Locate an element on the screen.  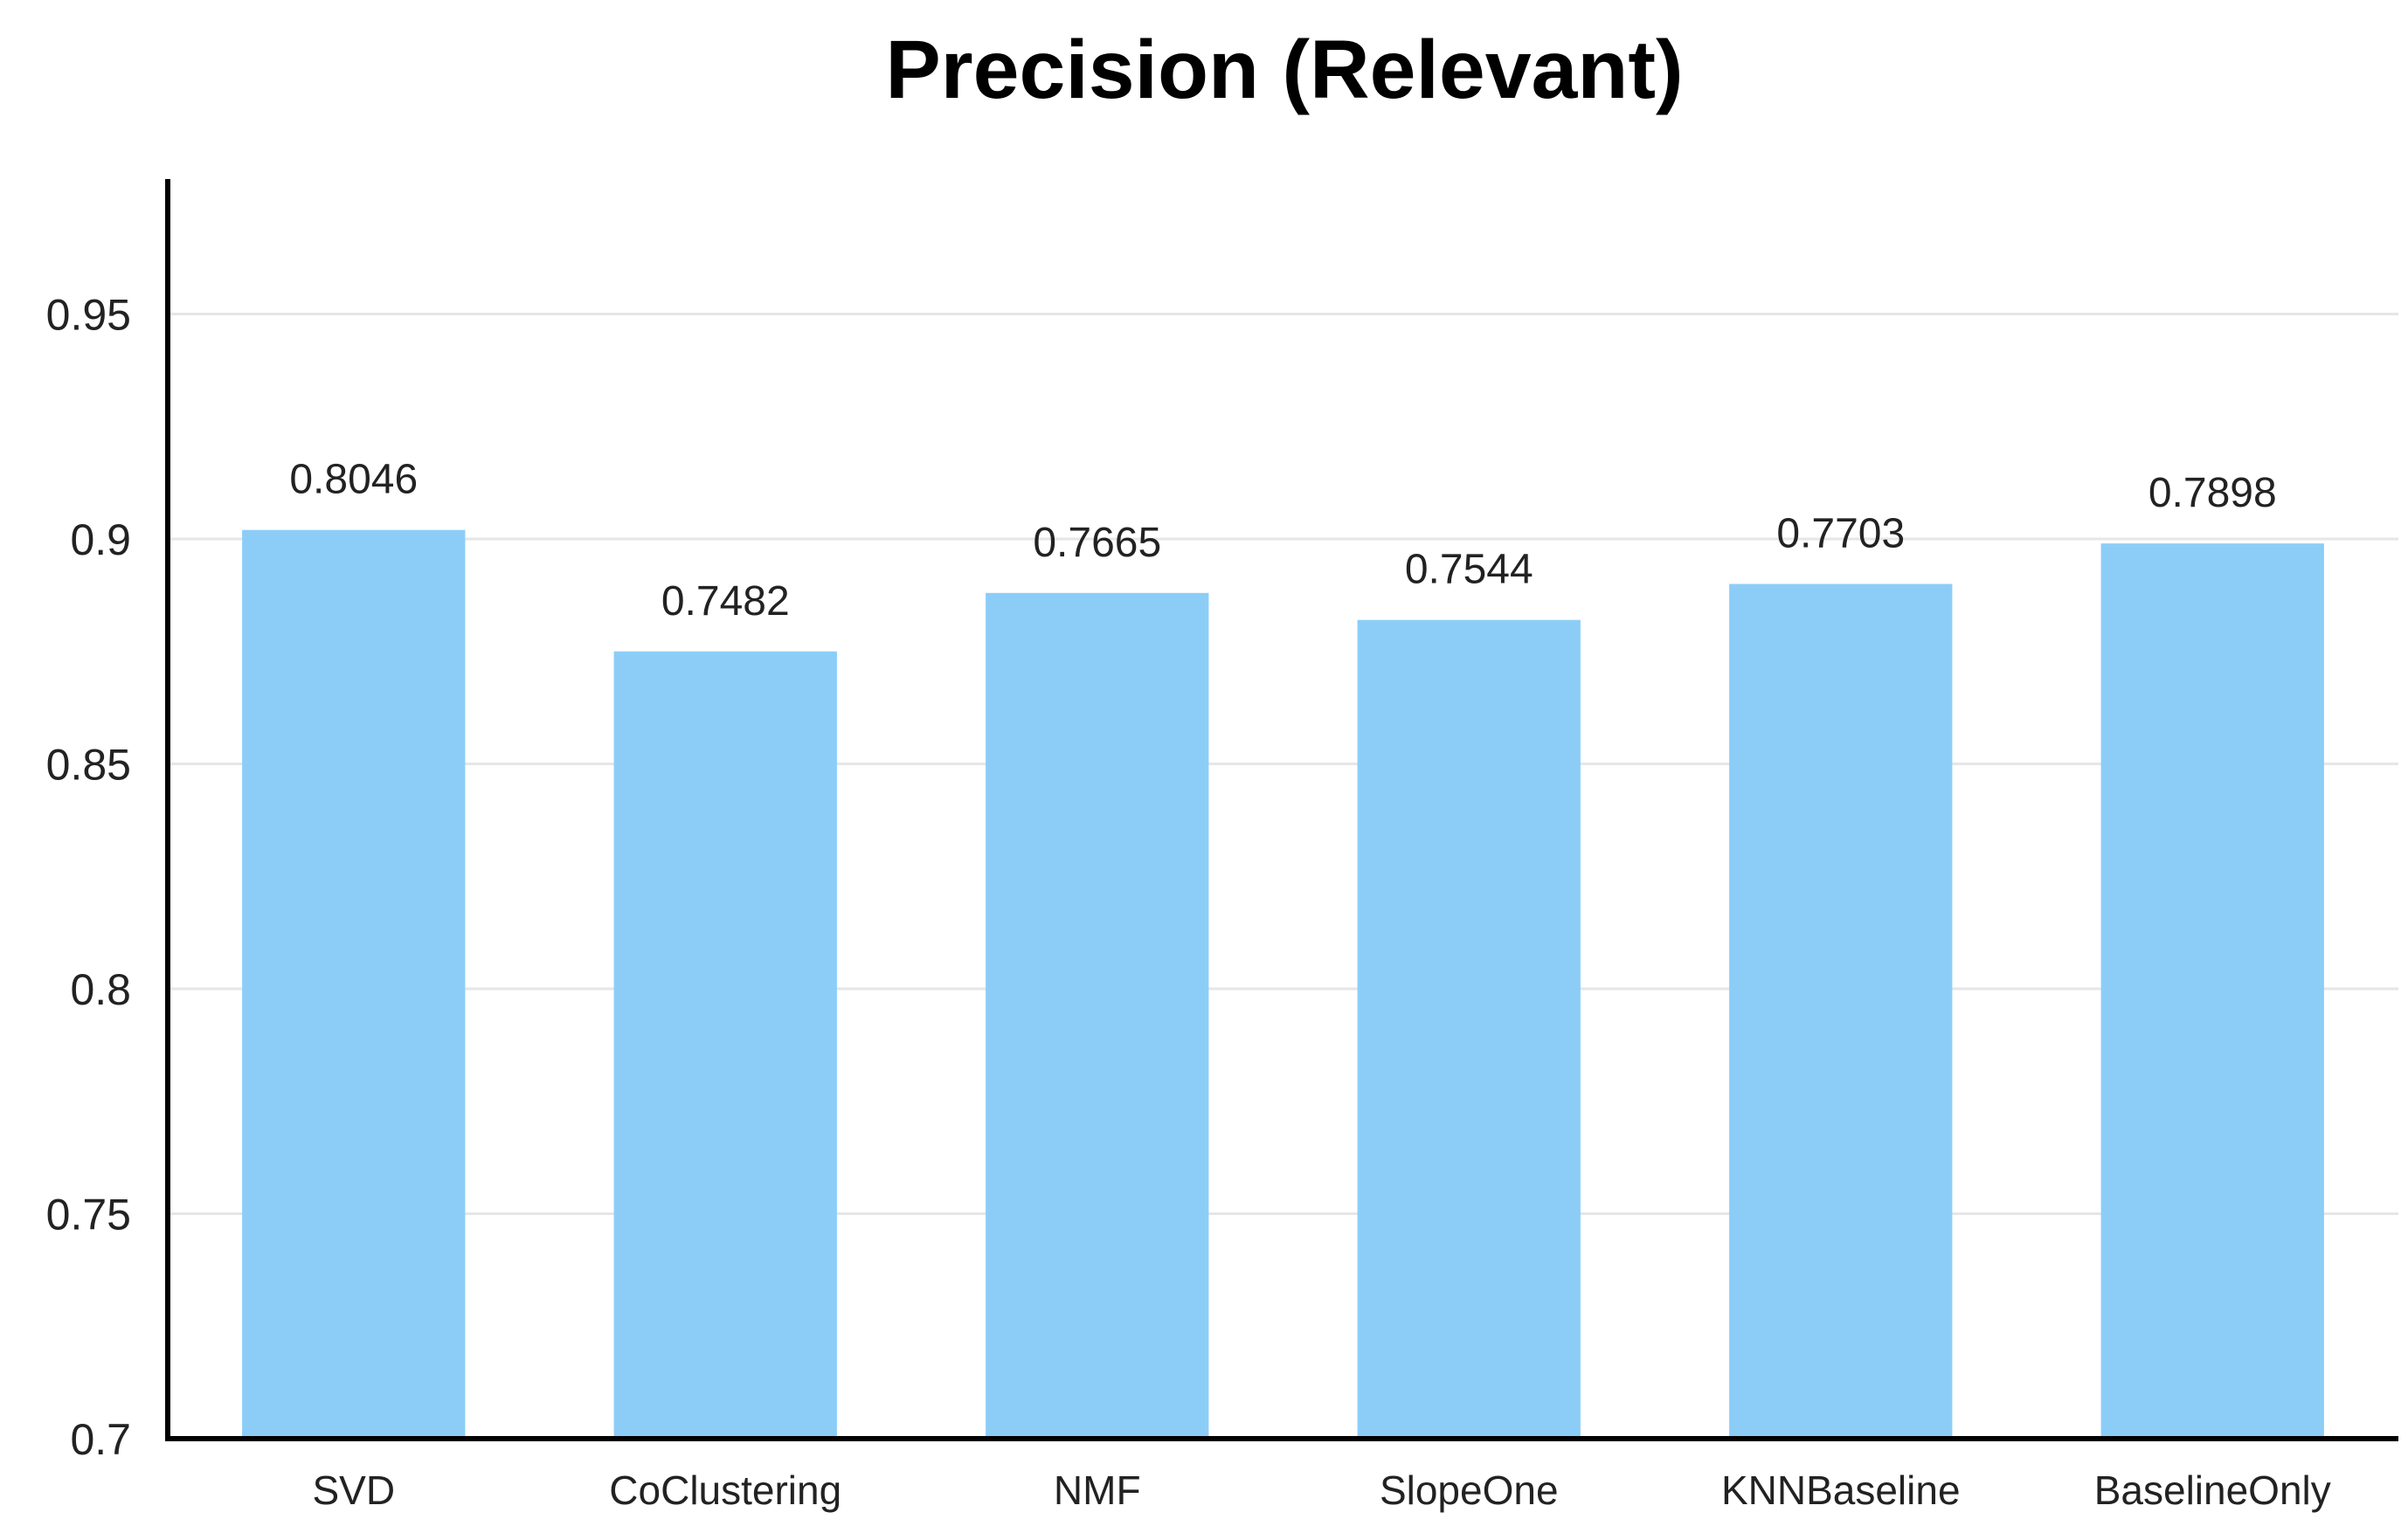
y-tick-label: 0.75 is located at coordinates (88, 1216).